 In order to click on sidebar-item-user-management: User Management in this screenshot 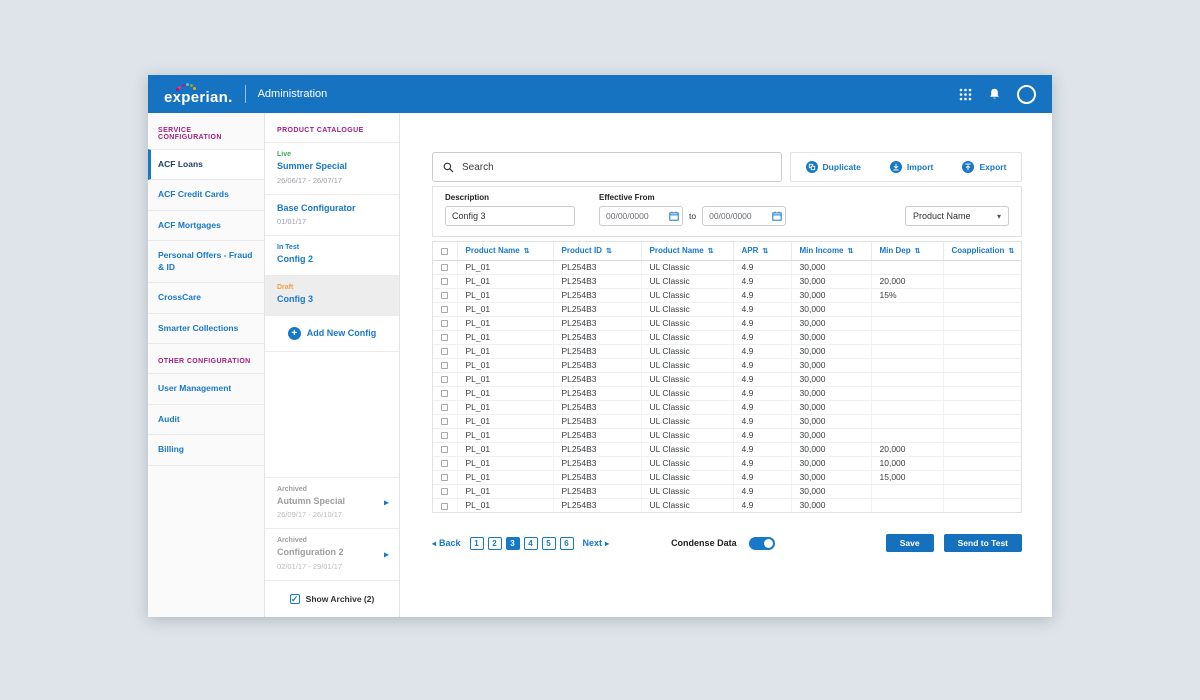, I will do `click(206, 389)`.